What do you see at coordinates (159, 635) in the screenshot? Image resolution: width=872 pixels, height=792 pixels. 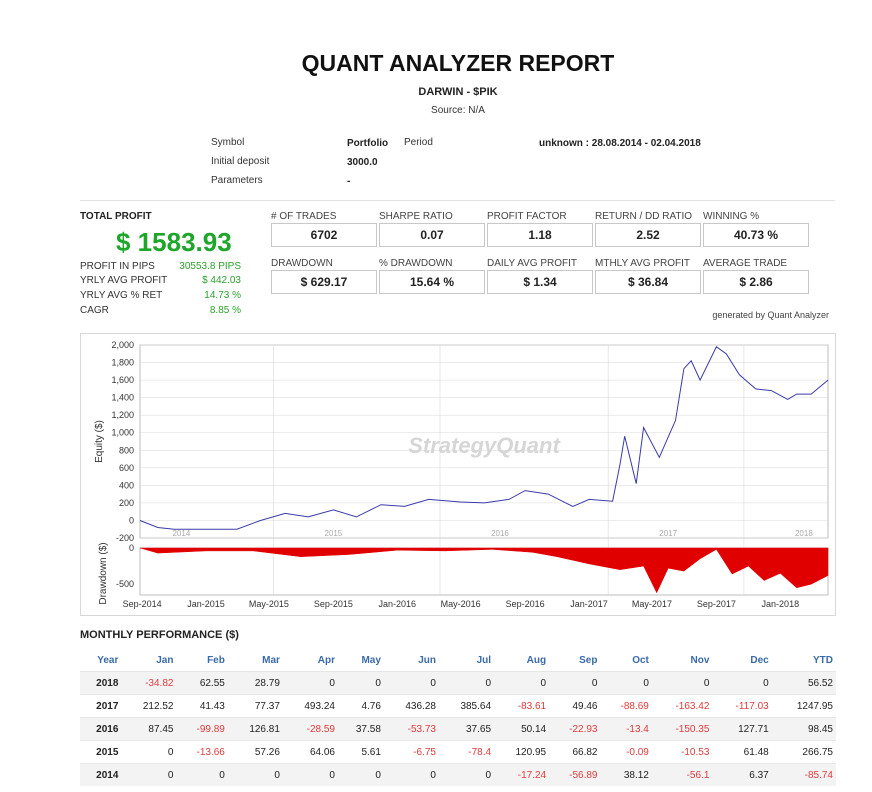 I see `monthly-performance-title: MONTHLY PERFORMANCE ($)` at bounding box center [159, 635].